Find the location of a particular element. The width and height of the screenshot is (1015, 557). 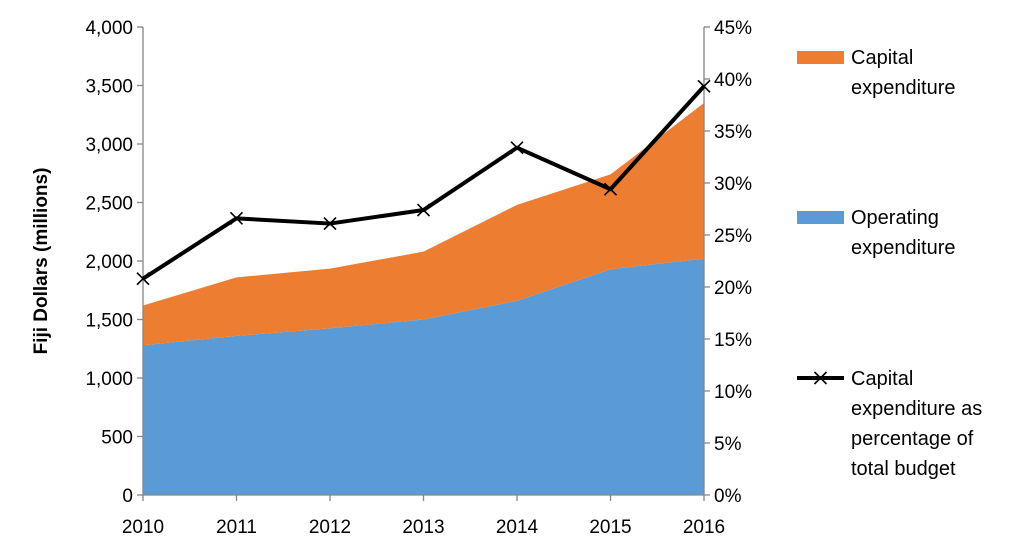

x-tick-label: 2015 is located at coordinates (610, 527).